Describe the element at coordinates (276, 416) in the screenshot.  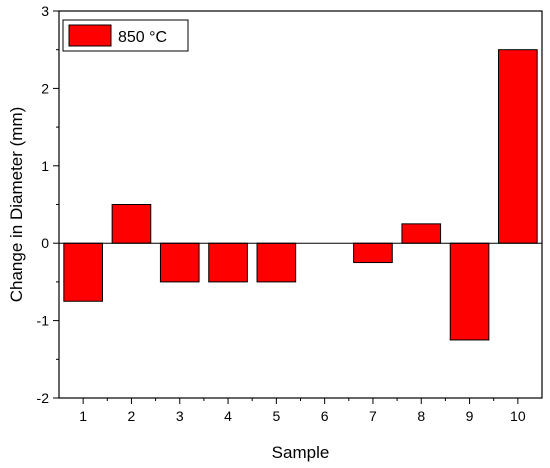
I see `x-tick-label: 5` at that location.